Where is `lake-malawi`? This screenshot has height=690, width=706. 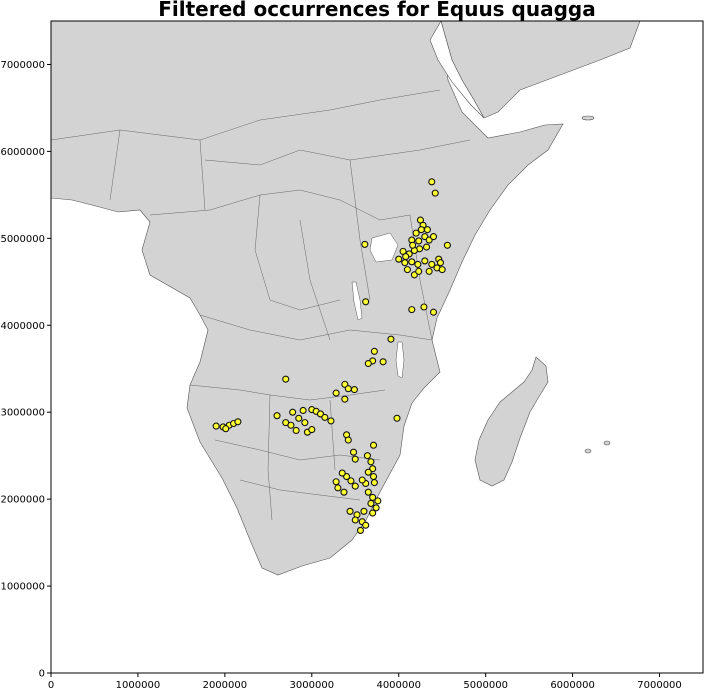
lake-malawi is located at coordinates (400, 360).